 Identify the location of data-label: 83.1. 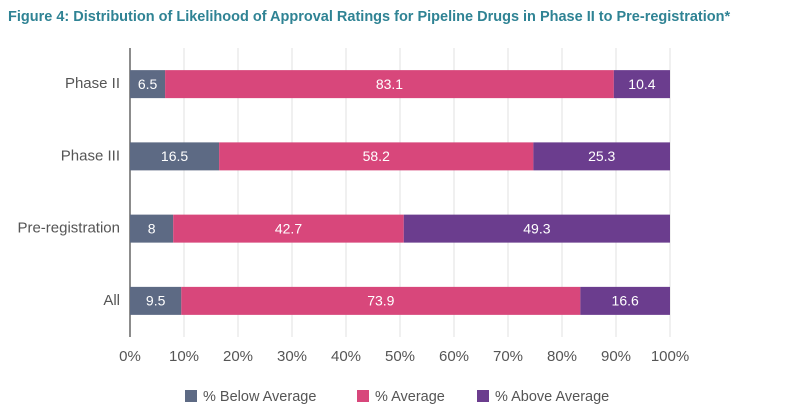
(389, 84).